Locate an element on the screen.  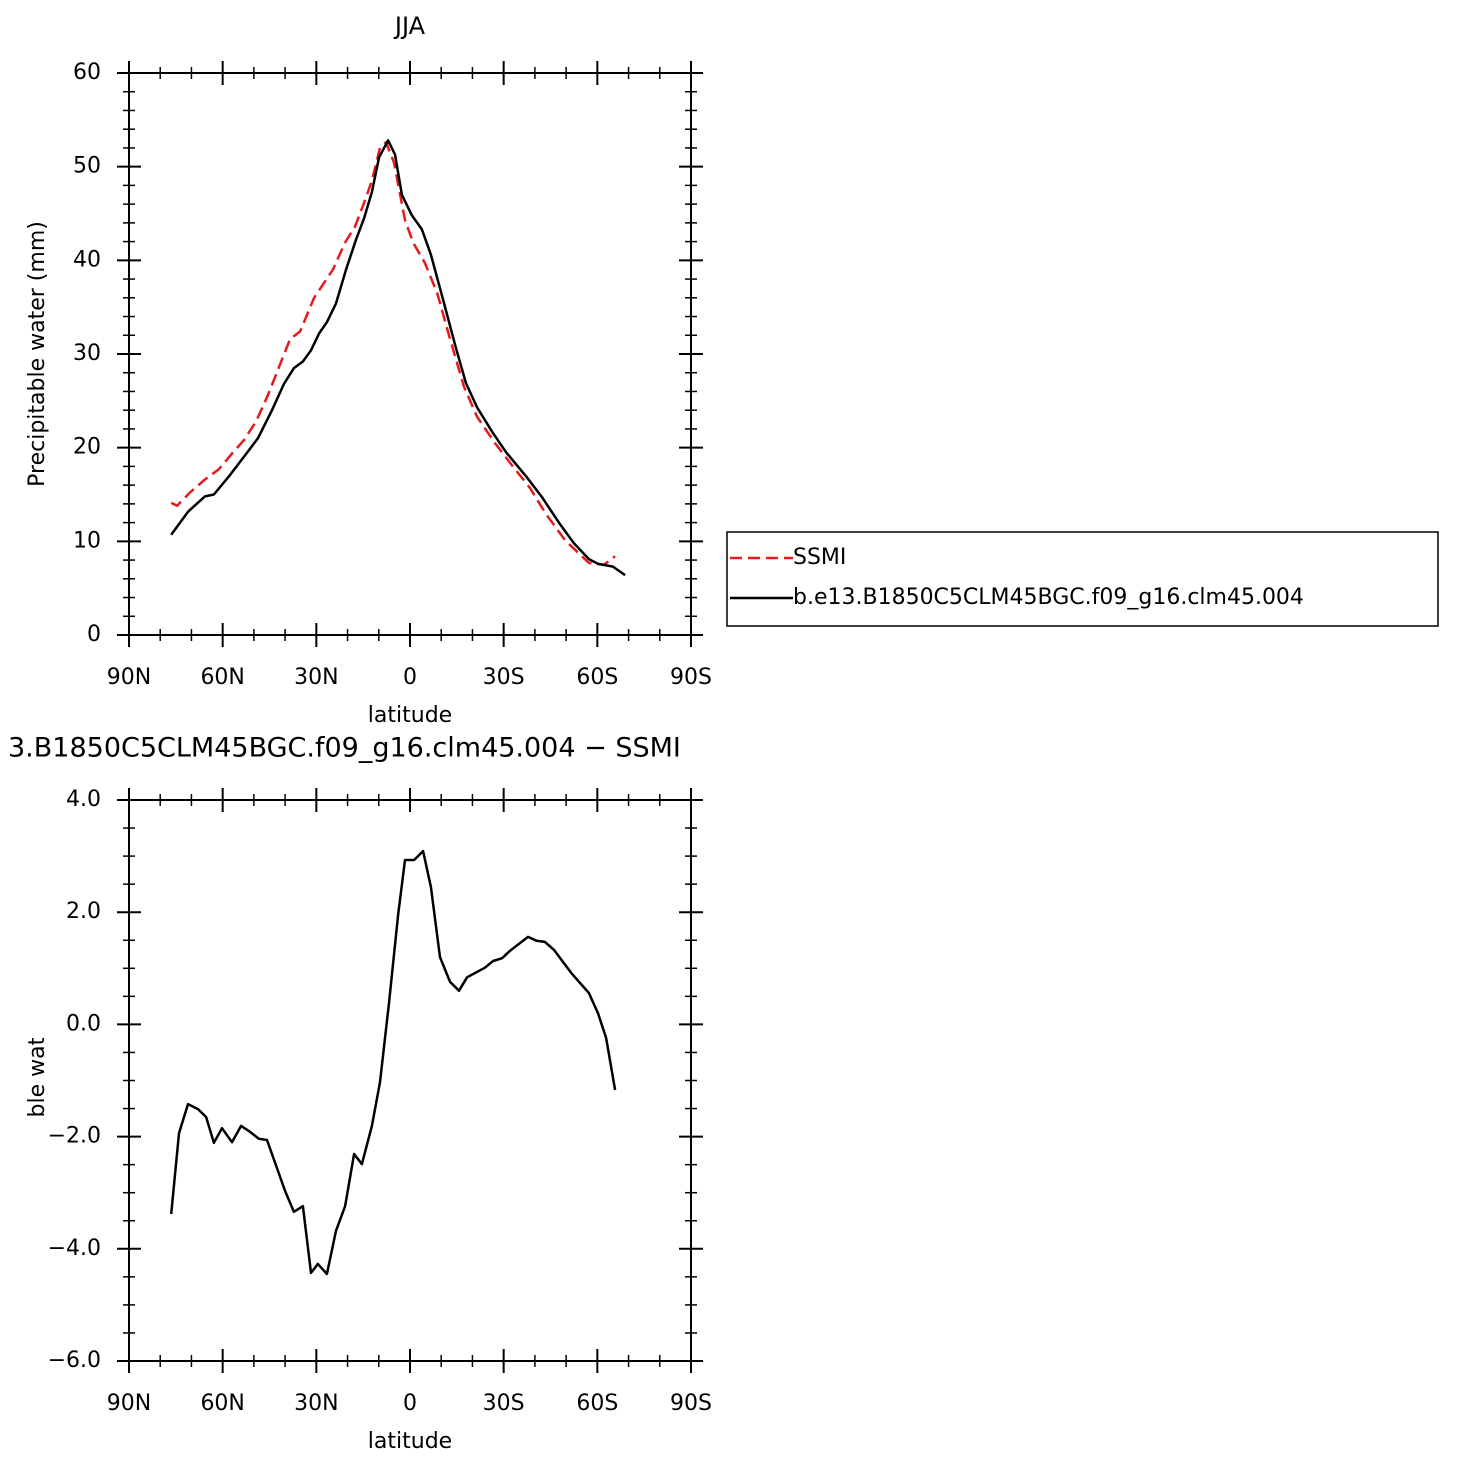
legend-label: SSMI is located at coordinates (819, 557).